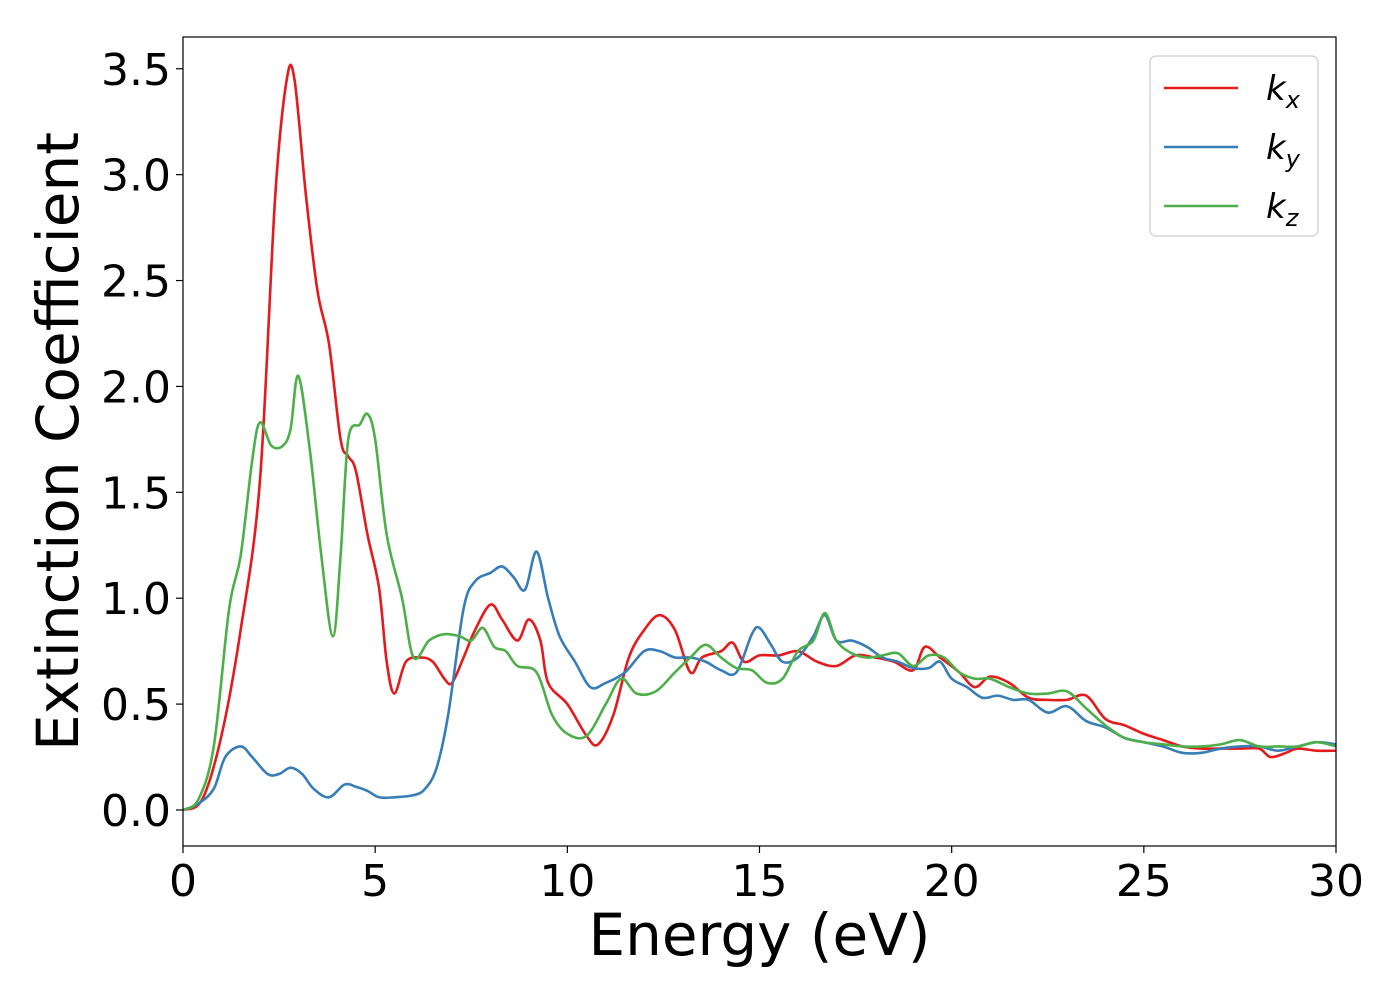 This screenshot has height=1000, width=1400. Describe the element at coordinates (136, 705) in the screenshot. I see `y-tick-label: 0.5` at that location.